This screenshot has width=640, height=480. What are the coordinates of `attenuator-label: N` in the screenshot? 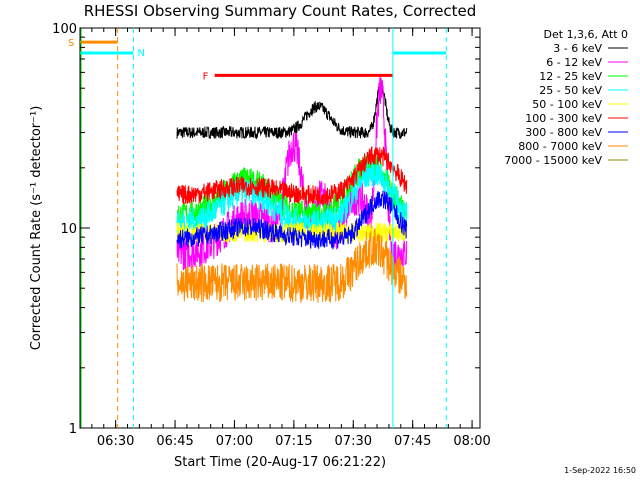 It's located at (140, 53).